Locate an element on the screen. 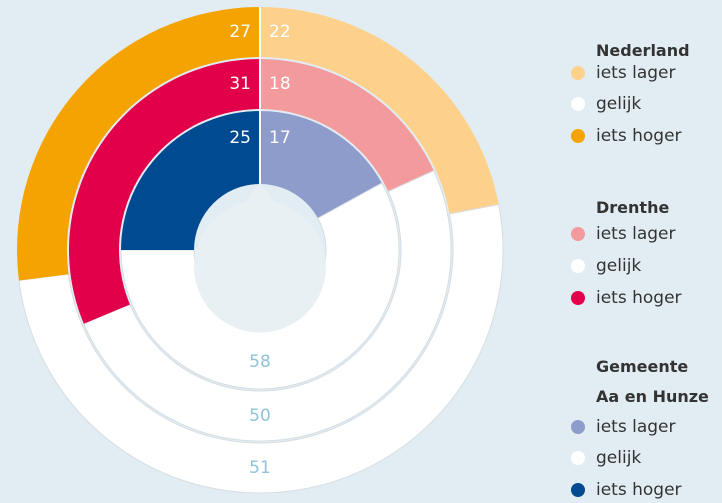 This screenshot has height=503, width=722. value-label: 27 is located at coordinates (240, 32).